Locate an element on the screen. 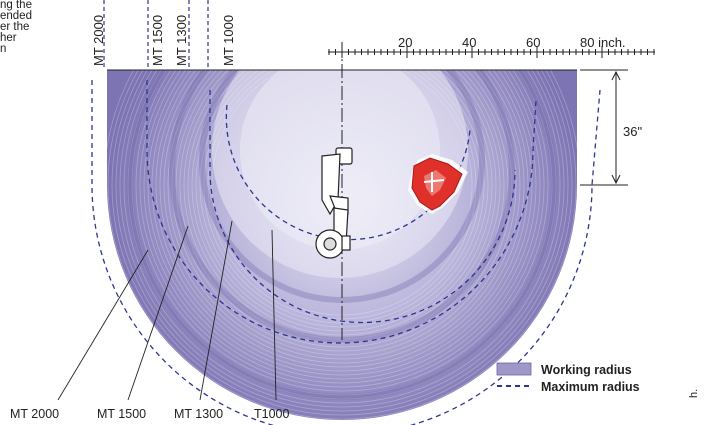 Image resolution: width=720 pixels, height=425 pixels. callout-line-mt2000 is located at coordinates (103, 325).